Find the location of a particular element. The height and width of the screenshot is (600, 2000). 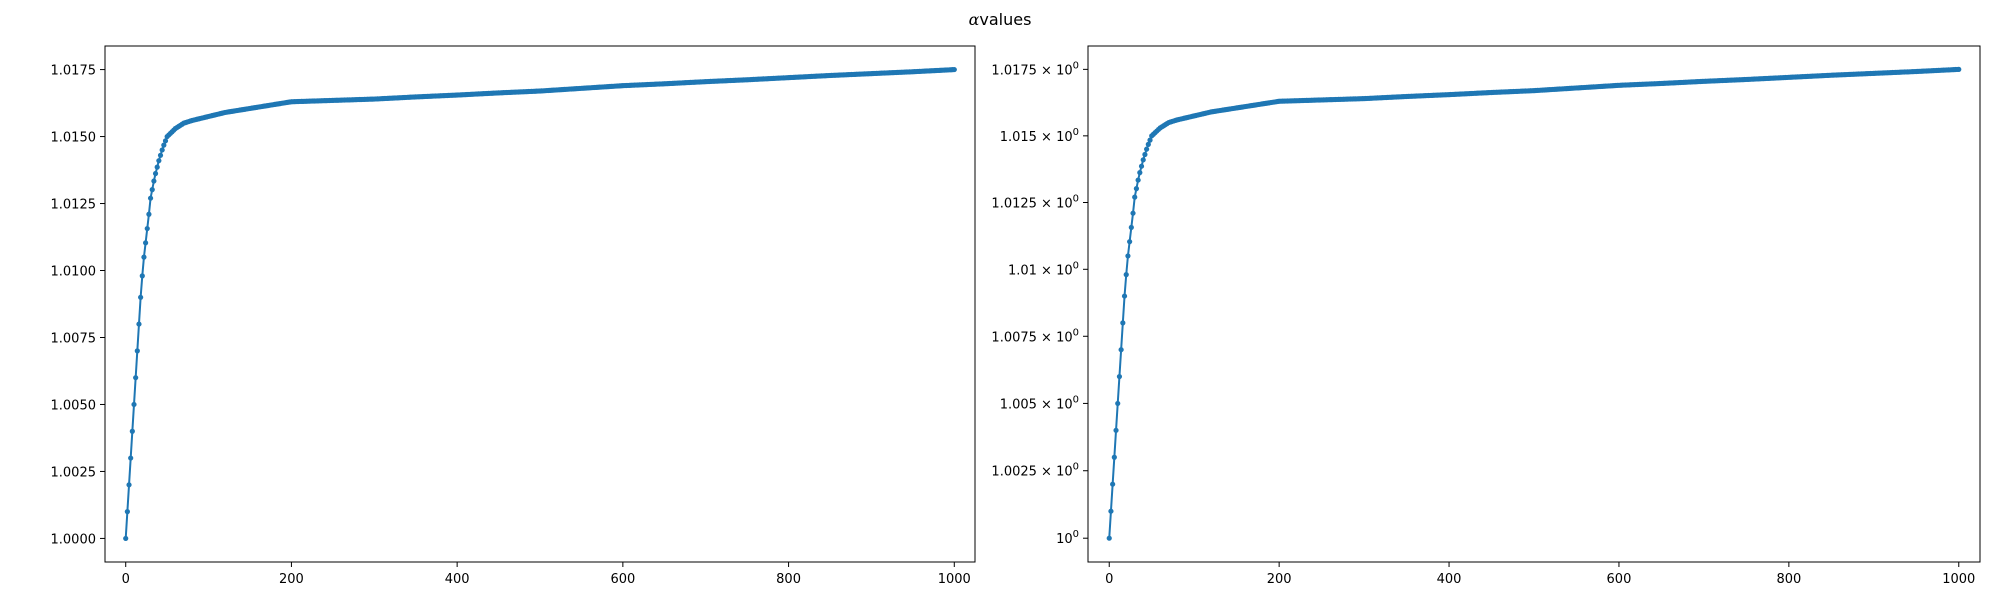

y-tick-label: 1.0075 is located at coordinates (74, 338).